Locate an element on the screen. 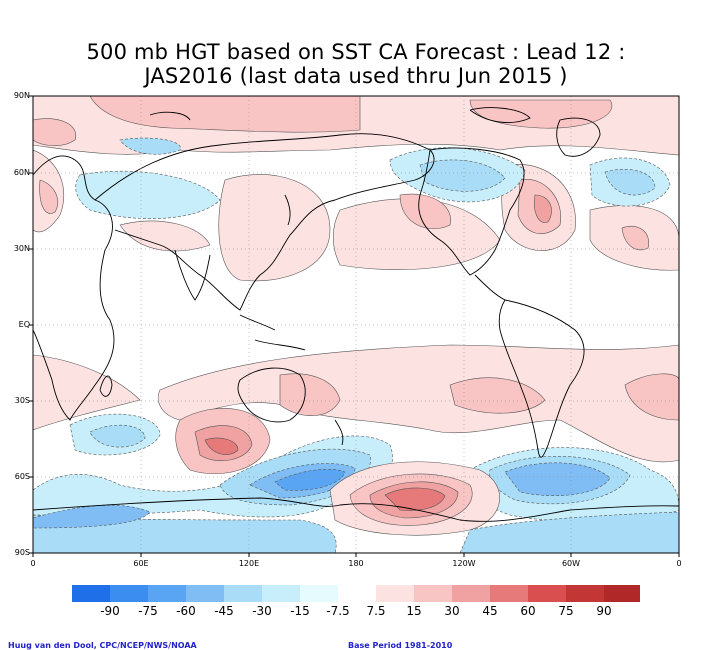 Image resolution: width=712 pixels, height=650 pixels. colorbar-label: -7.5 is located at coordinates (338, 611).